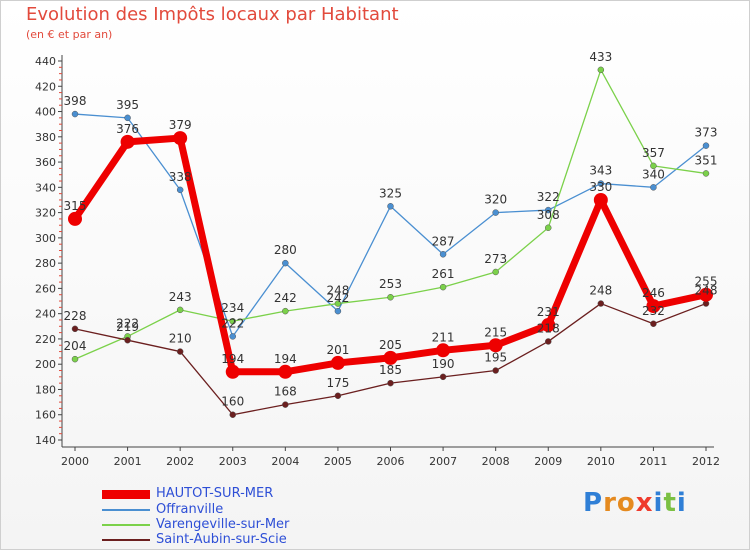 Image resolution: width=750 pixels, height=550 pixels. I want to click on data-label: 231, so click(548, 312).